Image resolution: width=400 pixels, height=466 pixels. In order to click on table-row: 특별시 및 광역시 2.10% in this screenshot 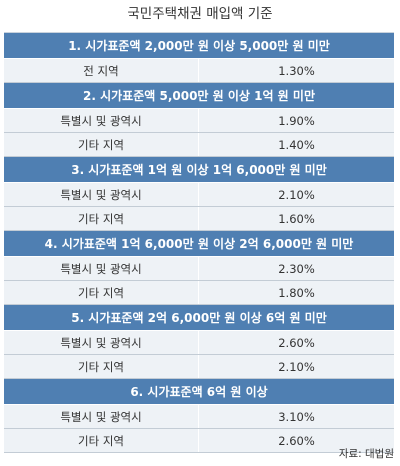, I will do `click(199, 195)`.